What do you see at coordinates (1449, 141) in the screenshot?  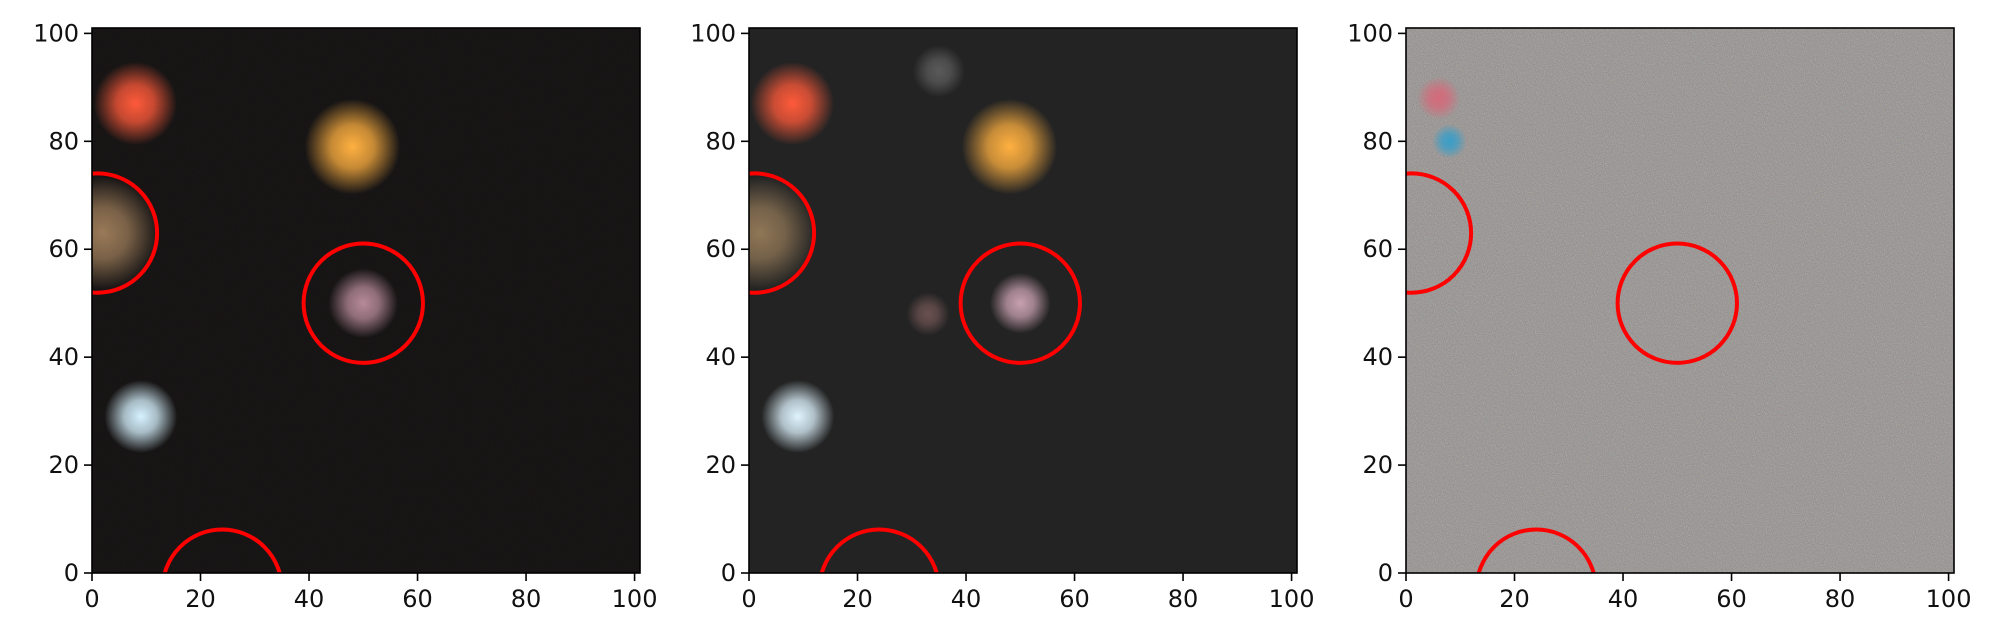 I see `source-residual-streak` at bounding box center [1449, 141].